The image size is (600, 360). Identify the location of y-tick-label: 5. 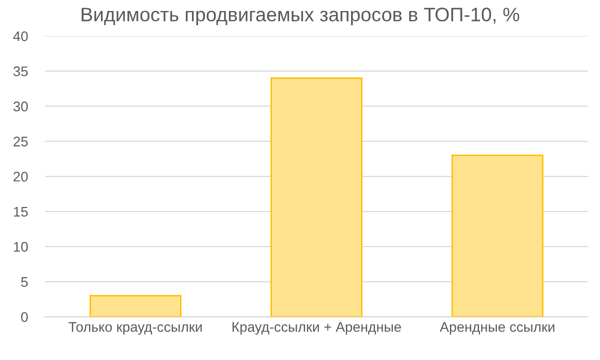
(24, 282).